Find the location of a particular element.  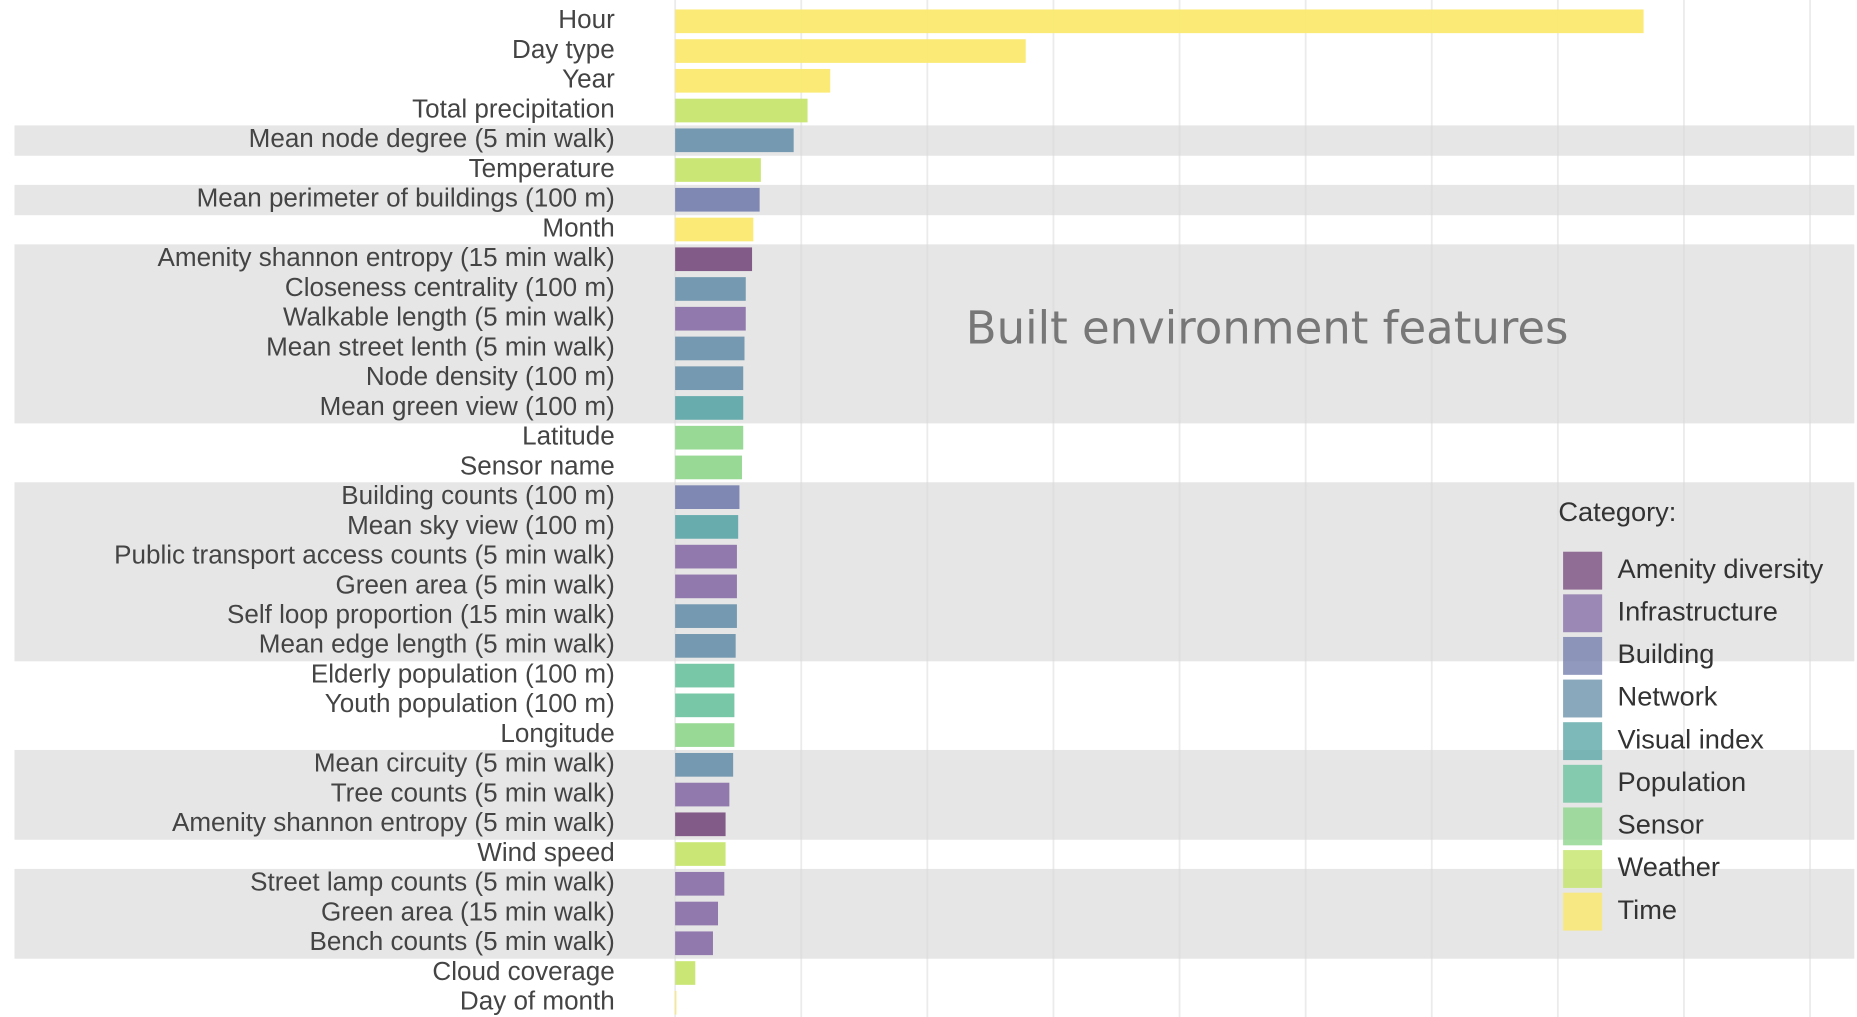

y-tick-label: Mean node degree (5 min walk) is located at coordinates (432, 138).